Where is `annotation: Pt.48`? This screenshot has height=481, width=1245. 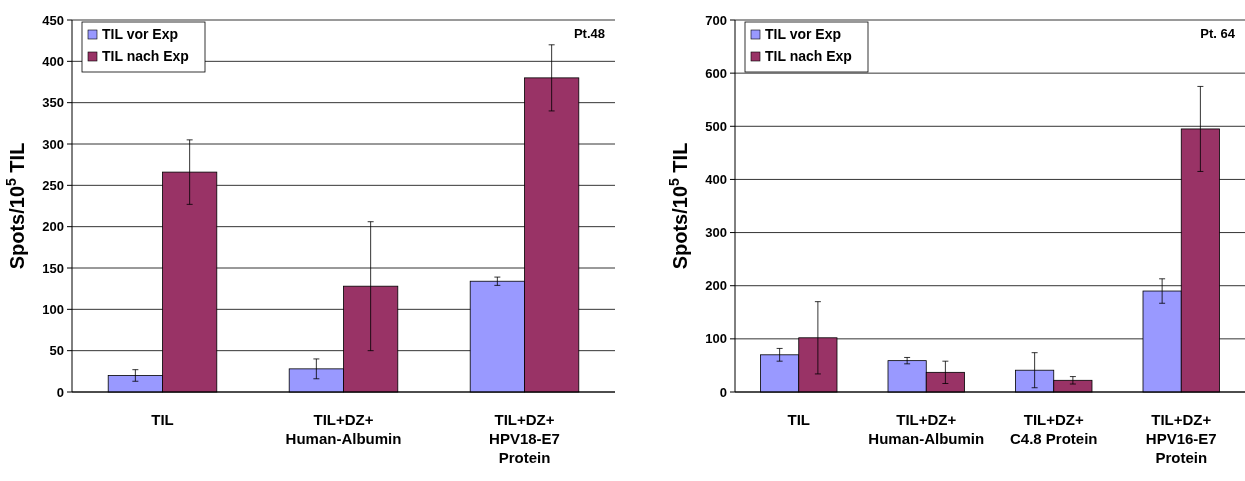
annotation: Pt.48 is located at coordinates (589, 33).